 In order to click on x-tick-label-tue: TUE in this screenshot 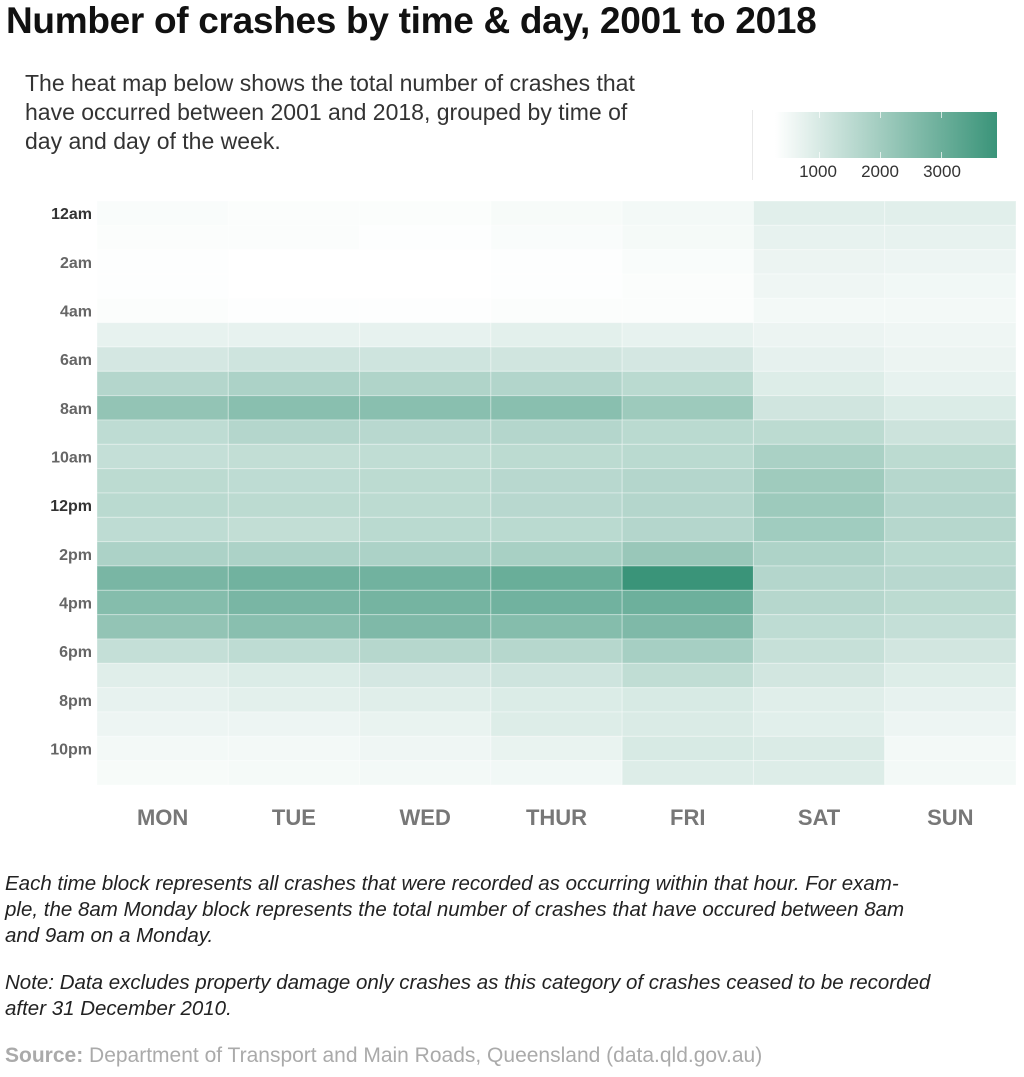, I will do `click(294, 817)`.